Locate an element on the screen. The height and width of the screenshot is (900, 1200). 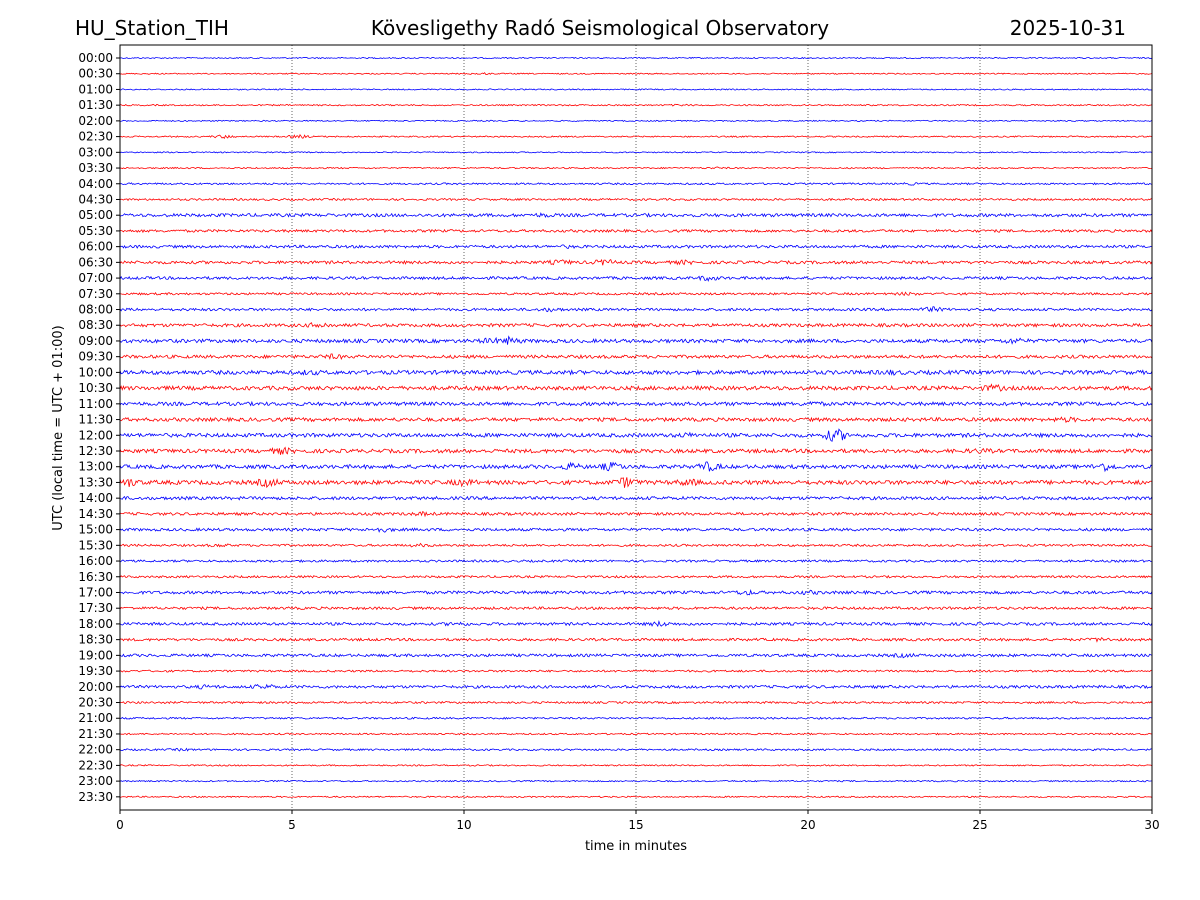
x-tick-label-15: 15 is located at coordinates (635, 825).